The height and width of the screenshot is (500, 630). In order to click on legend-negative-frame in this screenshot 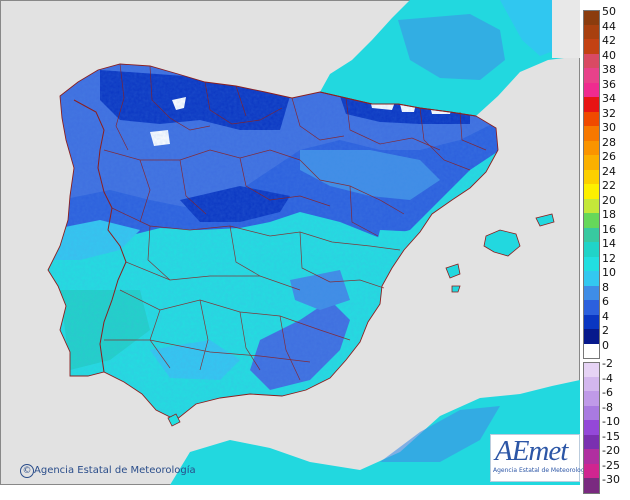, I will do `click(591, 428)`.